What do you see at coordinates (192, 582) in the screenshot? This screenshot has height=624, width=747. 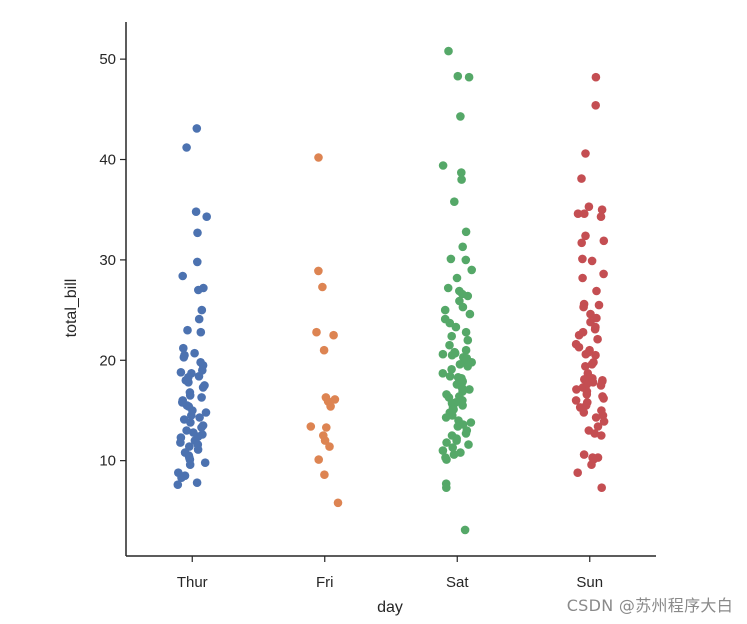 I see `x-tick-label: Thur` at bounding box center [192, 582].